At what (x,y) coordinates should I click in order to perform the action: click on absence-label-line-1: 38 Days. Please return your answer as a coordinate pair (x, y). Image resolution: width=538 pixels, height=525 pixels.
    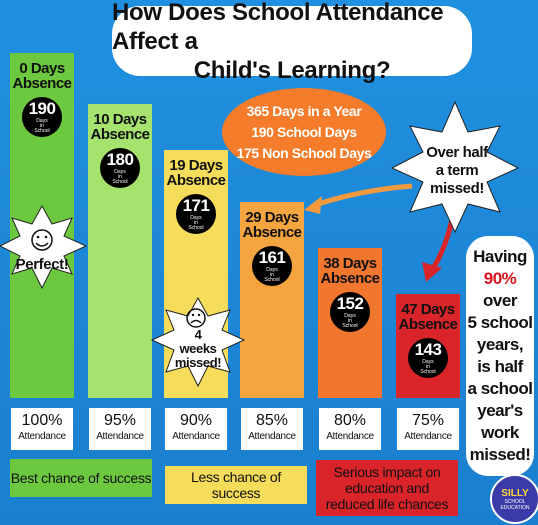
    Looking at the image, I should click on (350, 263).